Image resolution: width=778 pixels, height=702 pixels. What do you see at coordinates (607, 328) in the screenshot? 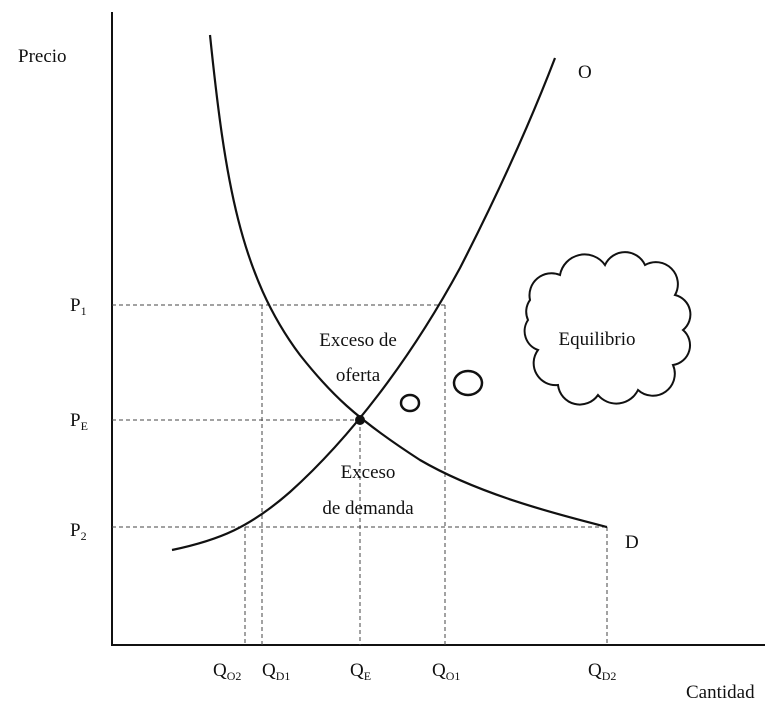
I see `thought-cloud` at bounding box center [607, 328].